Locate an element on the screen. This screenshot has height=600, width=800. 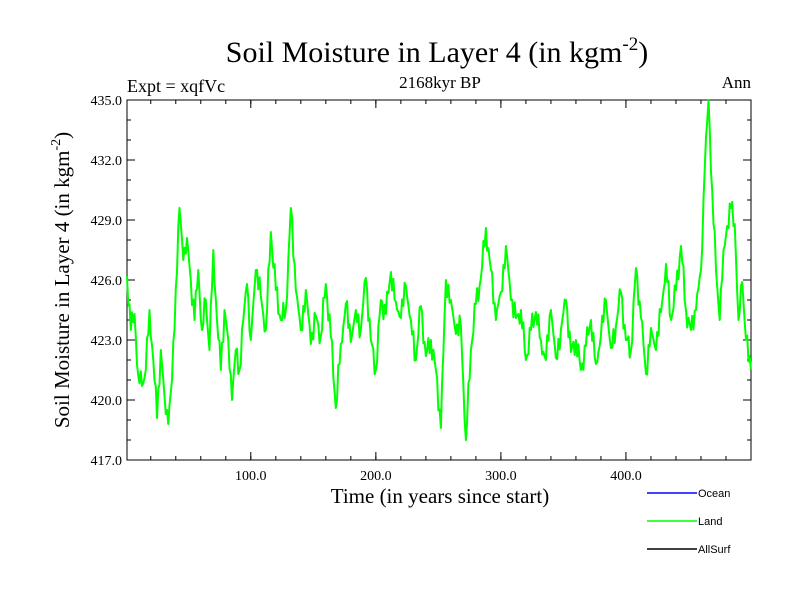
chart-subtitle: 2168kyr BP is located at coordinates (440, 82).